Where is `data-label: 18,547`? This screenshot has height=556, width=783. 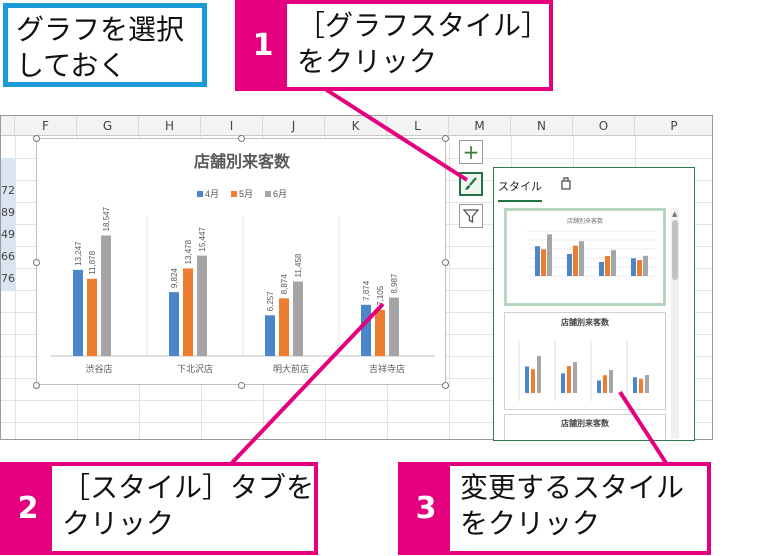 data-label: 18,547 is located at coordinates (106, 218).